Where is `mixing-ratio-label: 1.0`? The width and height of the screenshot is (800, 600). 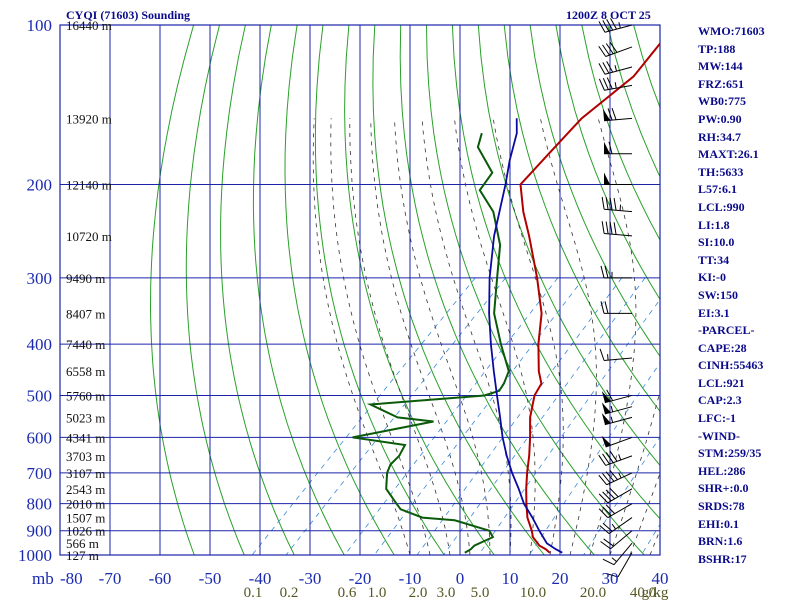 mixing-ratio-label: 1.0 is located at coordinates (377, 592).